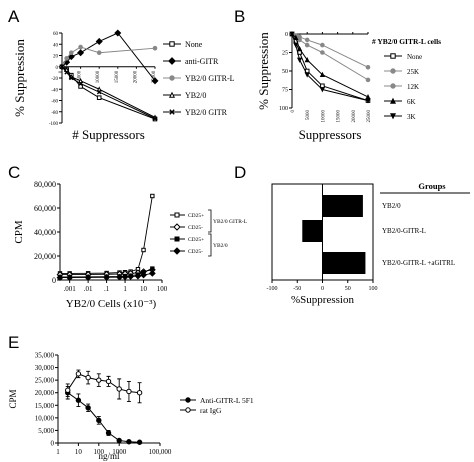 This screenshot has width=474, height=462. What do you see at coordinates (54, 113) in the screenshot?
I see `y-tick-label: -80` at bounding box center [54, 113].